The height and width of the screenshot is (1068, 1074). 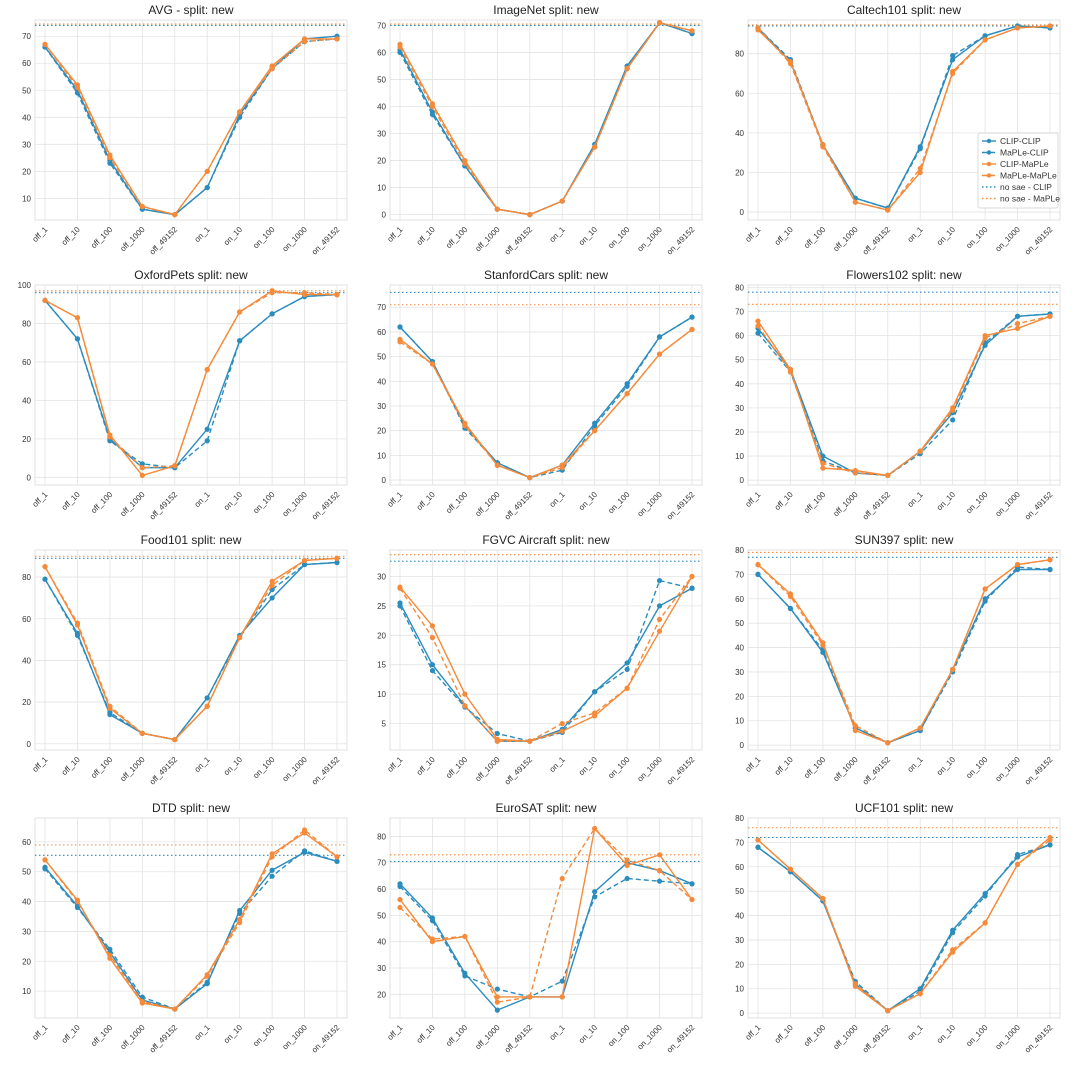 I want to click on chart-title: FGVC Aircraft split: new, so click(x=546, y=540).